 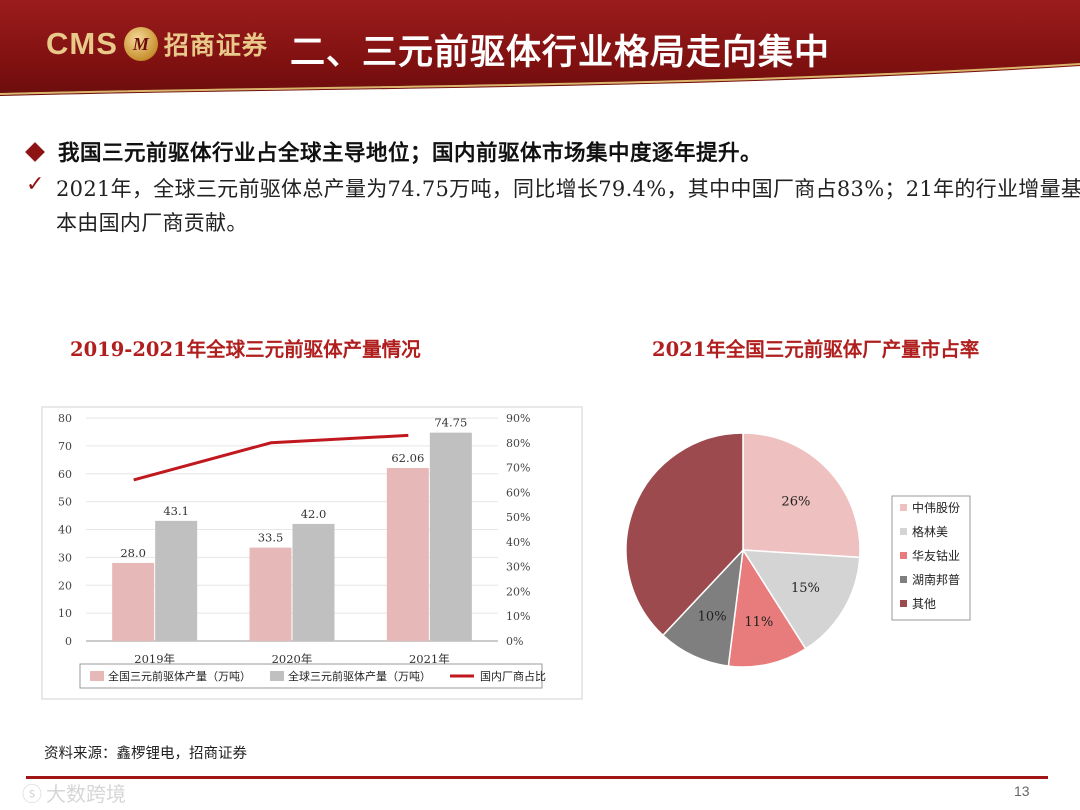 I want to click on footer-divider, so click(x=537, y=777).